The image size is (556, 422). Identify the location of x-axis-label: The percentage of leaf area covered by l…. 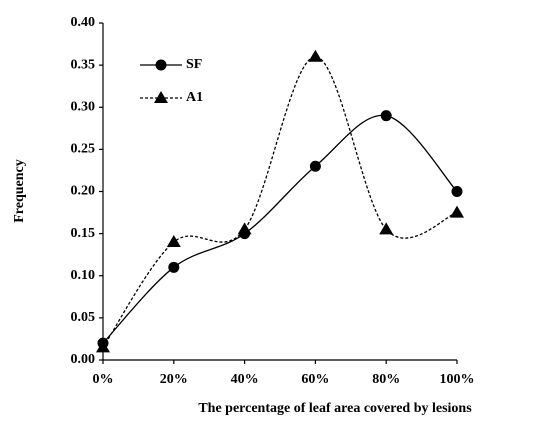
(335, 408).